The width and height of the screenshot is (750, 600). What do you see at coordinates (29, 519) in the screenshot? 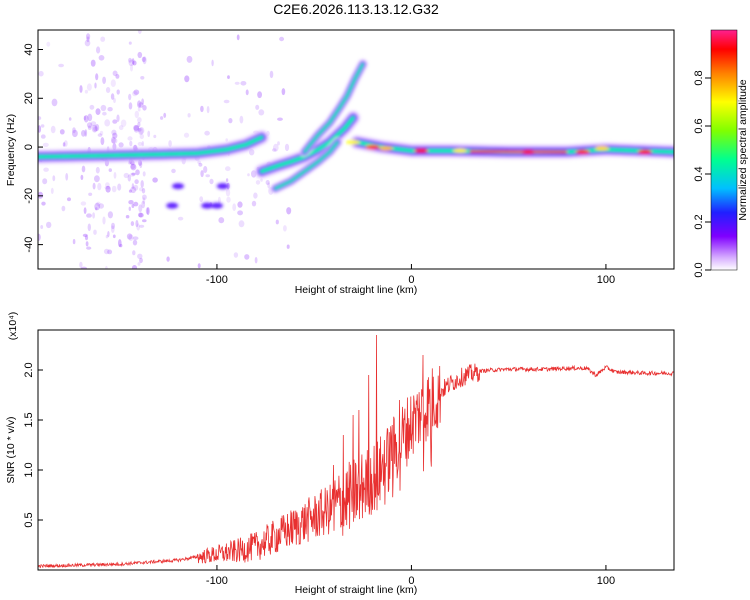
I see `snr-y-tick-label: 0.5` at bounding box center [29, 519].